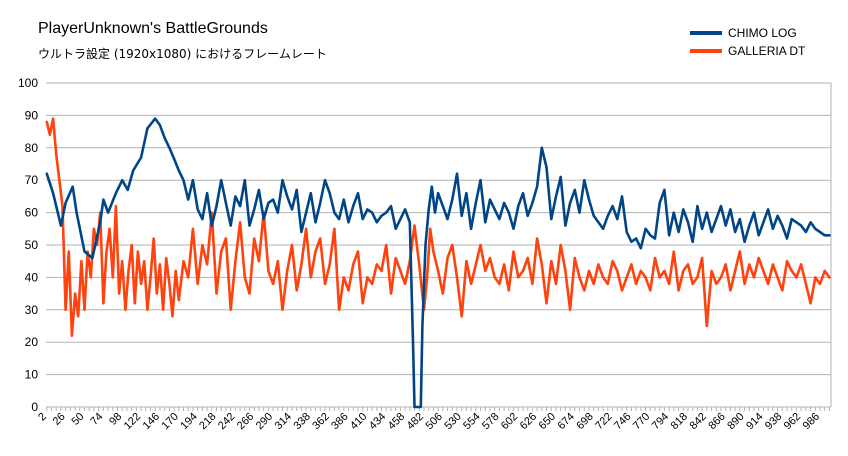  I want to click on legend: CHIMO LOG GALLERIA DT, so click(747, 42).